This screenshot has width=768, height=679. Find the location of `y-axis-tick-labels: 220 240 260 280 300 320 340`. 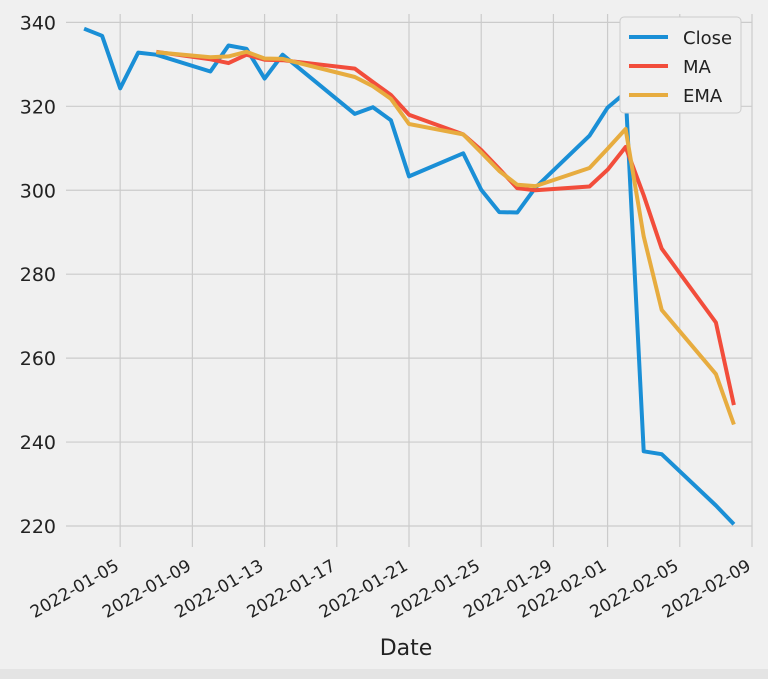

y-axis-tick-labels: 220 240 260 280 300 320 340 is located at coordinates (38, 275).